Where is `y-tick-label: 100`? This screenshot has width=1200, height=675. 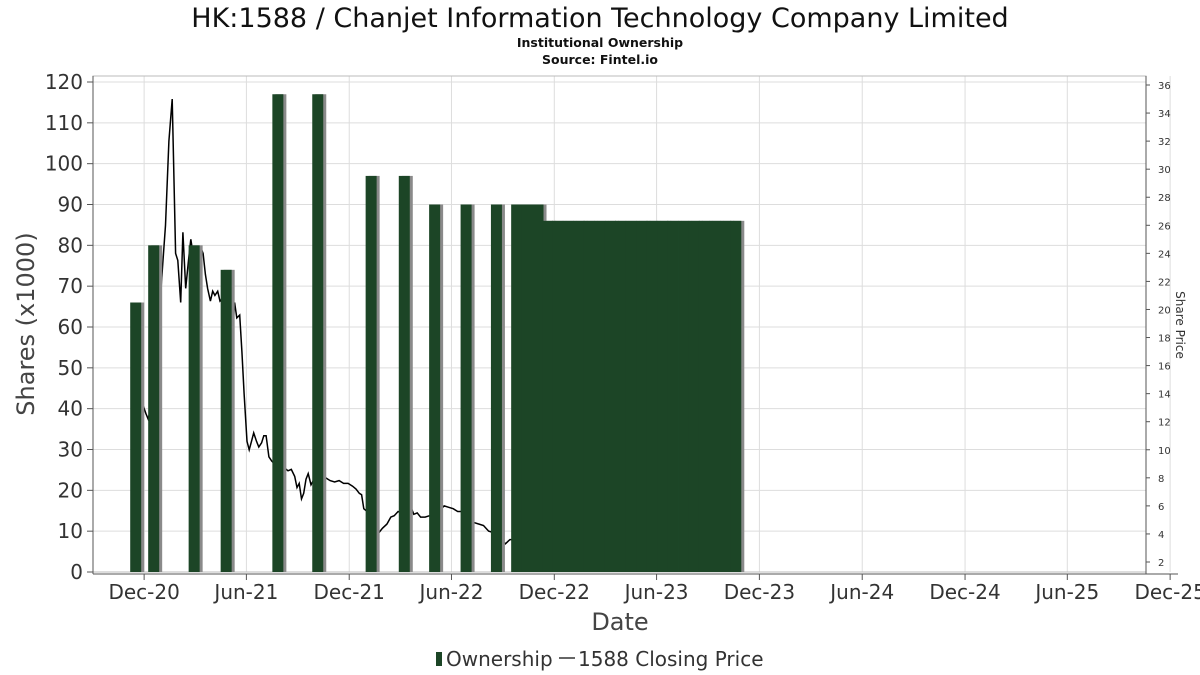 y-tick-label: 100 is located at coordinates (64, 164).